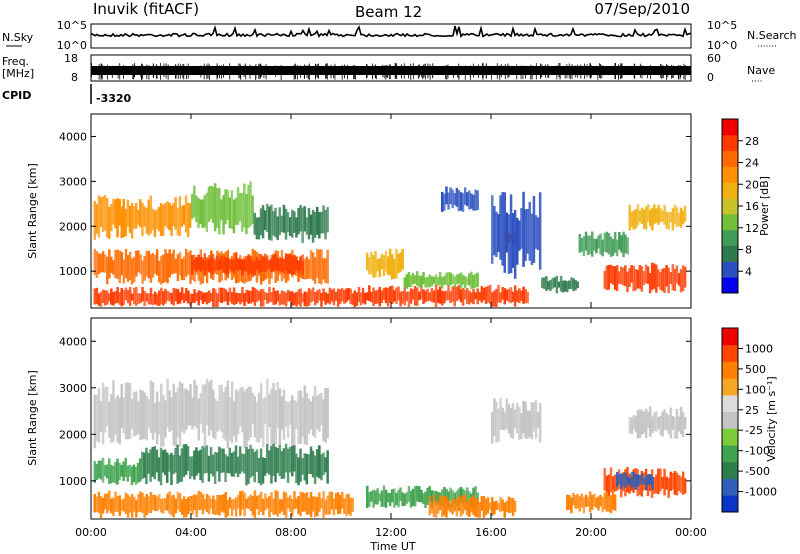 The width and height of the screenshot is (800, 554). What do you see at coordinates (391, 32) in the screenshot?
I see `nsky-trace` at bounding box center [391, 32].